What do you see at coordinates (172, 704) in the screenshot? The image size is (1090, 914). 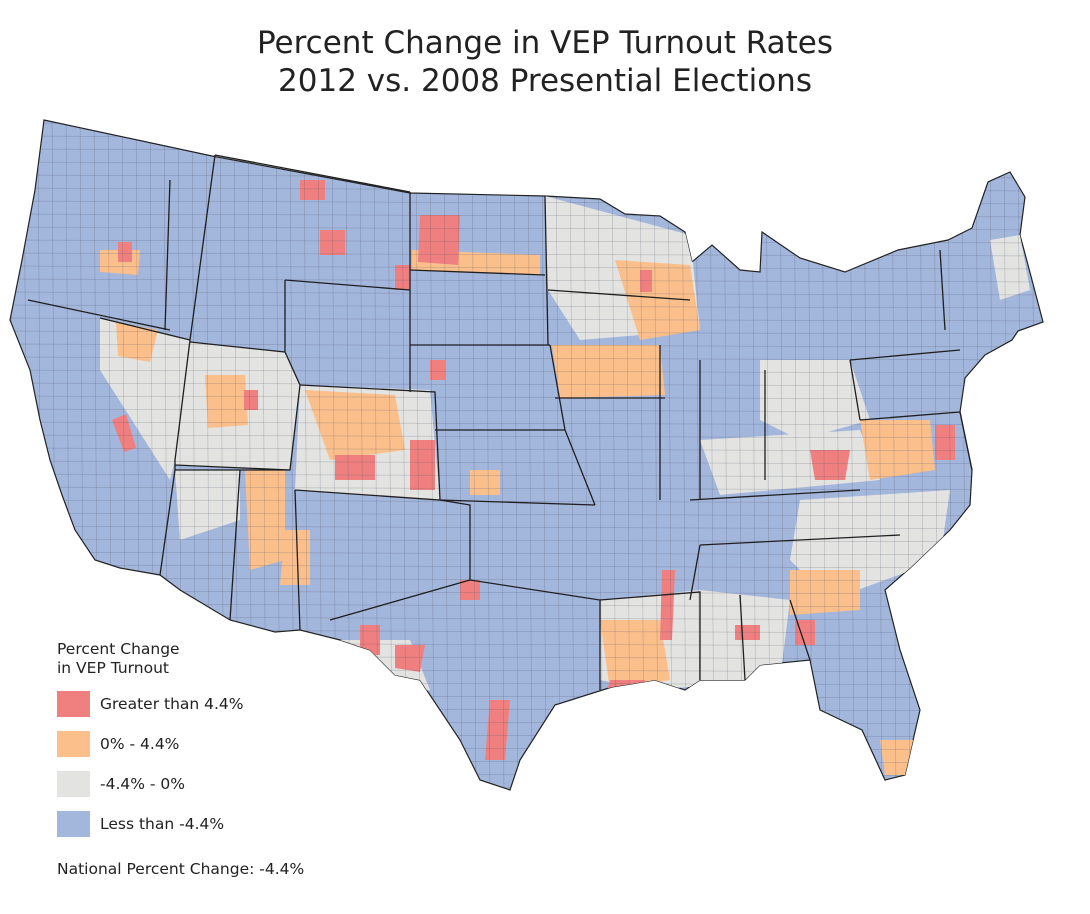 I see `legend-label: Greater than 4.4%` at bounding box center [172, 704].